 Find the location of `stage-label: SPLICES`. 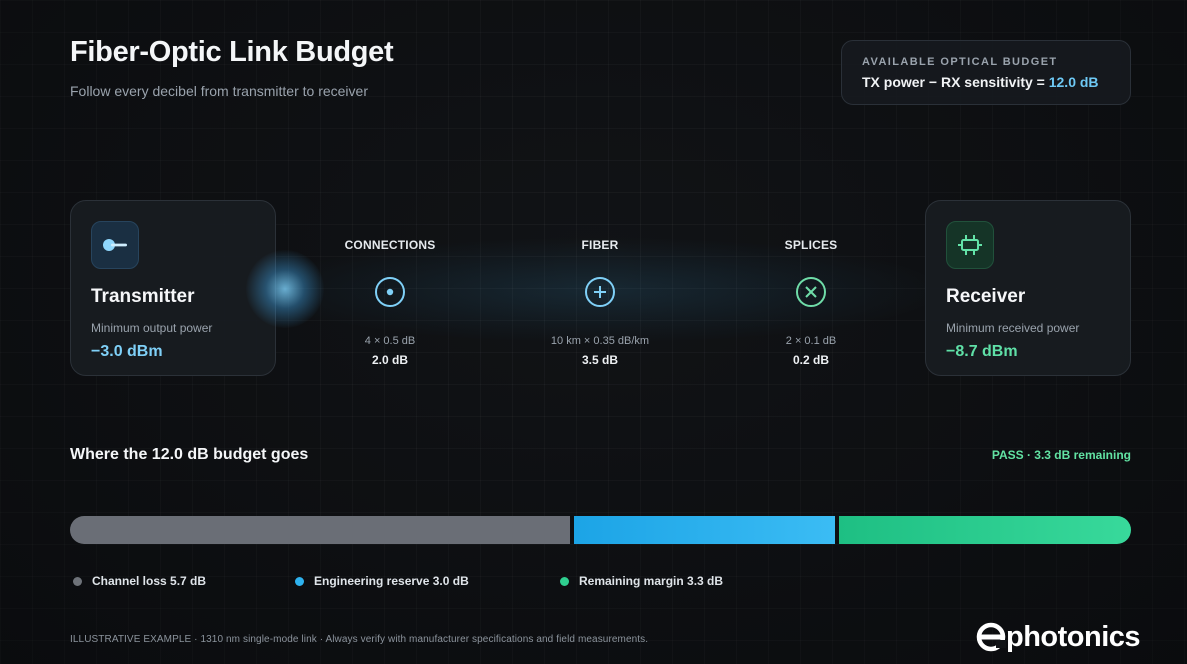

stage-label: SPLICES is located at coordinates (811, 245).